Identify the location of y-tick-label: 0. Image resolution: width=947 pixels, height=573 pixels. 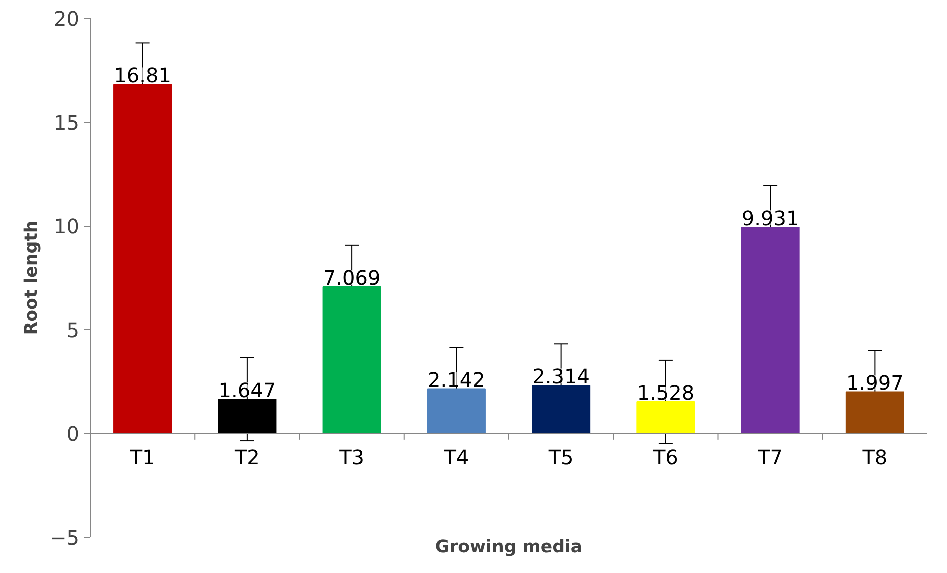
(73, 434).